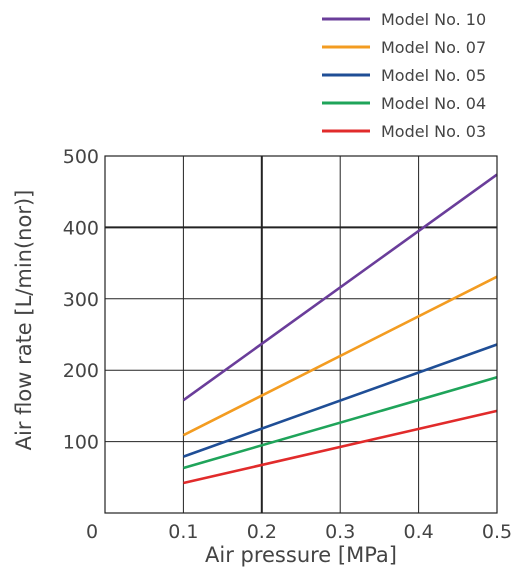 The height and width of the screenshot is (572, 515). What do you see at coordinates (299, 532) in the screenshot?
I see `x-tick-labels: 0 0.1 0.2 0.3 0.4 0.5` at bounding box center [299, 532].